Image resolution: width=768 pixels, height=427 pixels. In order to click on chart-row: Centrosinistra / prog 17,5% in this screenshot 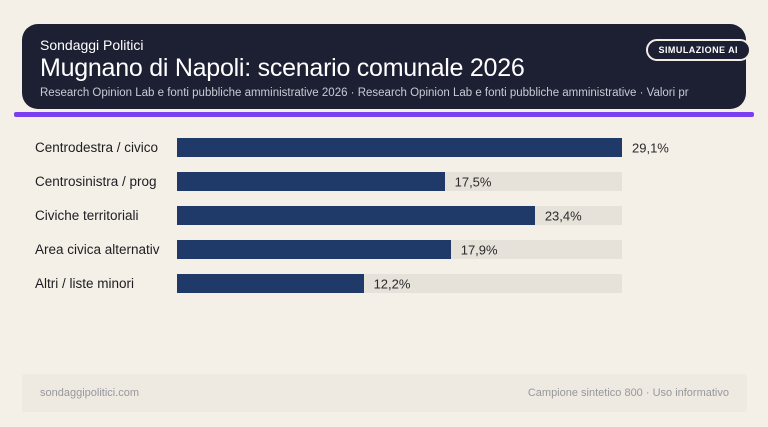, I will do `click(401, 181)`.